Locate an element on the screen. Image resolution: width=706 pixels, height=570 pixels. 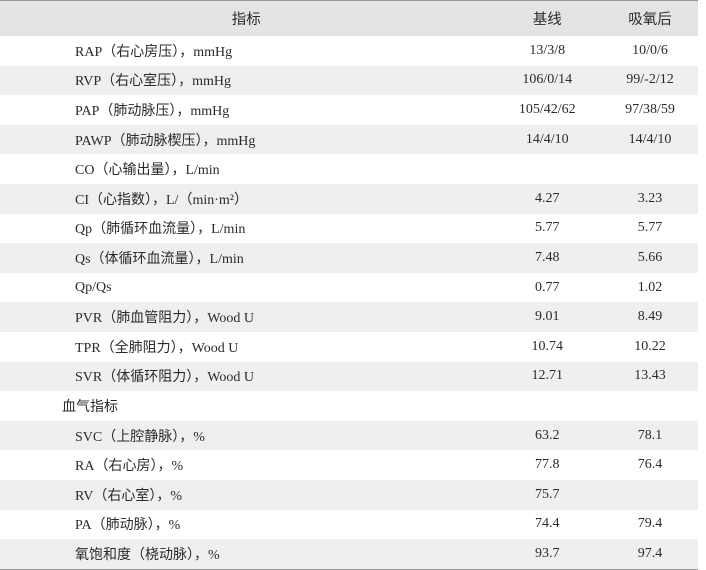
row-label: CI（心指数），L/（min·m²） is located at coordinates (246, 198).